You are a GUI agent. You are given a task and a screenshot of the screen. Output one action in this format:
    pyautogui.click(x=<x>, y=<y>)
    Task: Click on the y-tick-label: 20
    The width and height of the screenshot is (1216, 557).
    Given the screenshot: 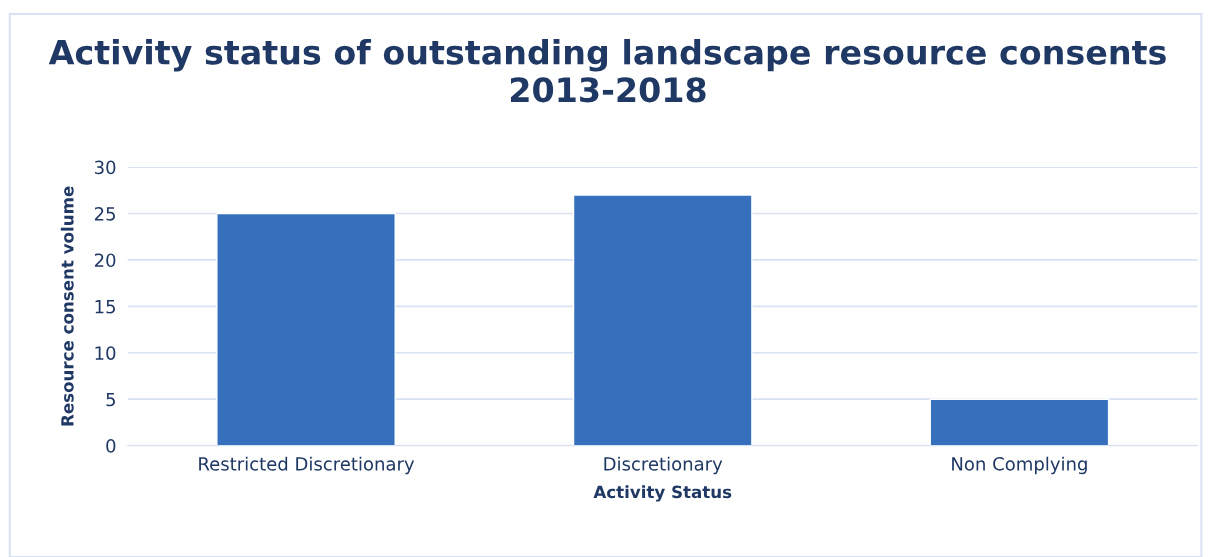 What is the action you would take?
    pyautogui.click(x=105, y=260)
    